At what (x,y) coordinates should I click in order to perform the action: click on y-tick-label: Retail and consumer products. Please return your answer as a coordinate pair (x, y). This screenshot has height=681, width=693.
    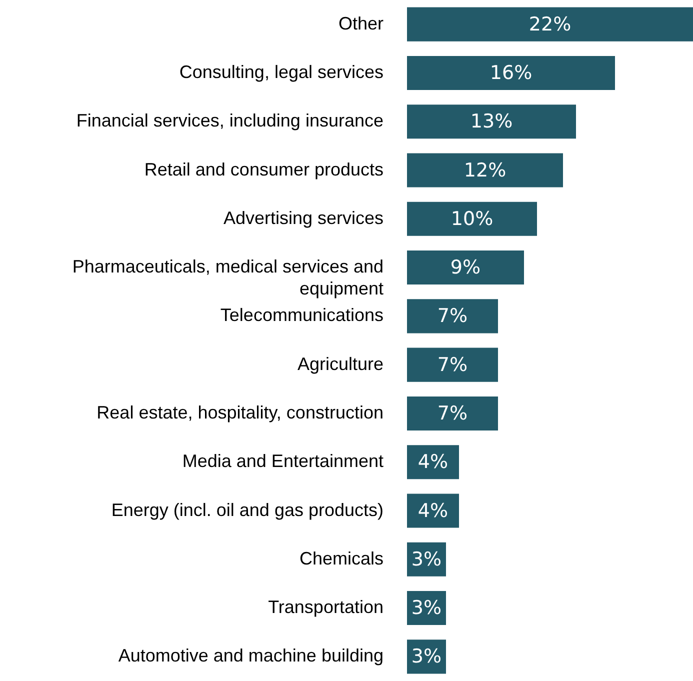
    Looking at the image, I should click on (264, 169).